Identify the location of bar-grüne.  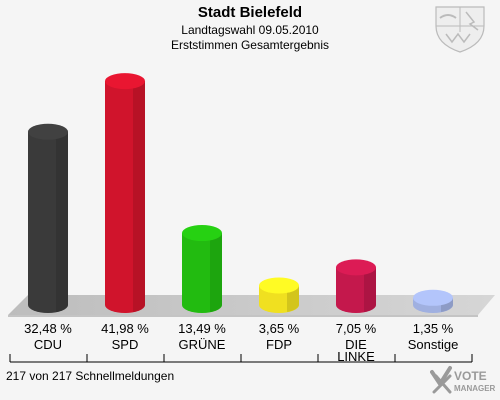
(202, 269).